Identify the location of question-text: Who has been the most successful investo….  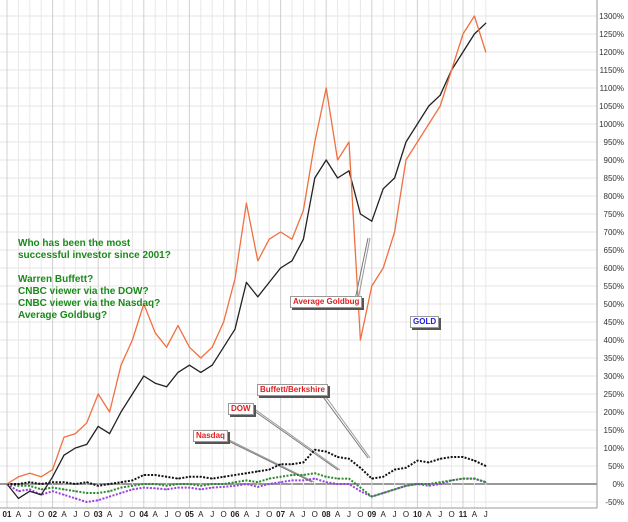
(94, 280).